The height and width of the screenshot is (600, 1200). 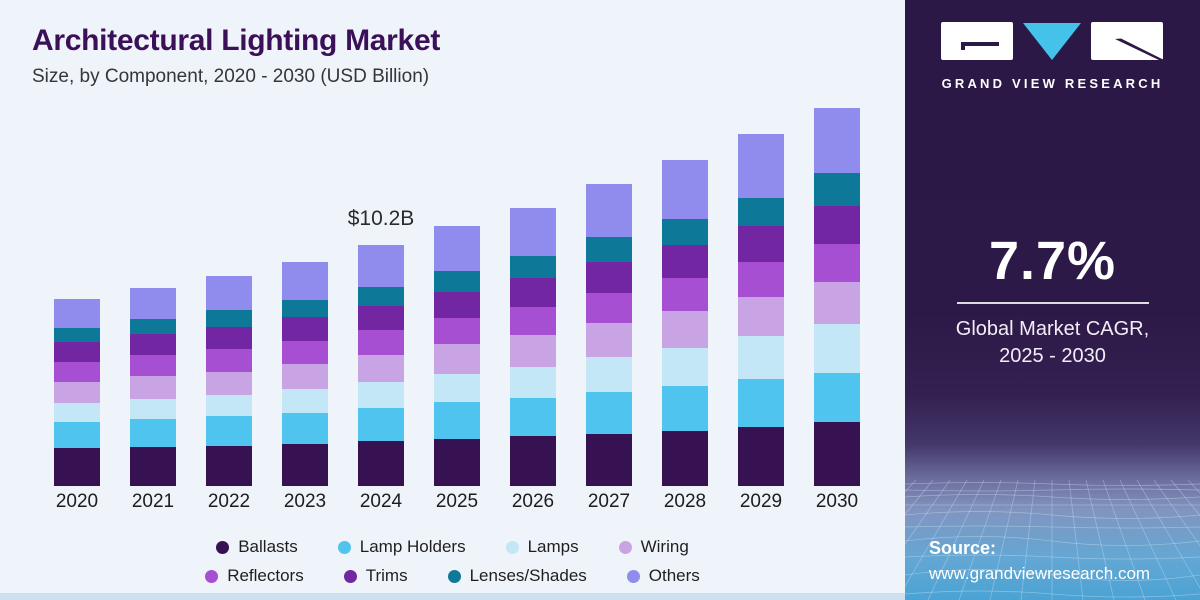 I want to click on bar-stack-2025, so click(x=457, y=356).